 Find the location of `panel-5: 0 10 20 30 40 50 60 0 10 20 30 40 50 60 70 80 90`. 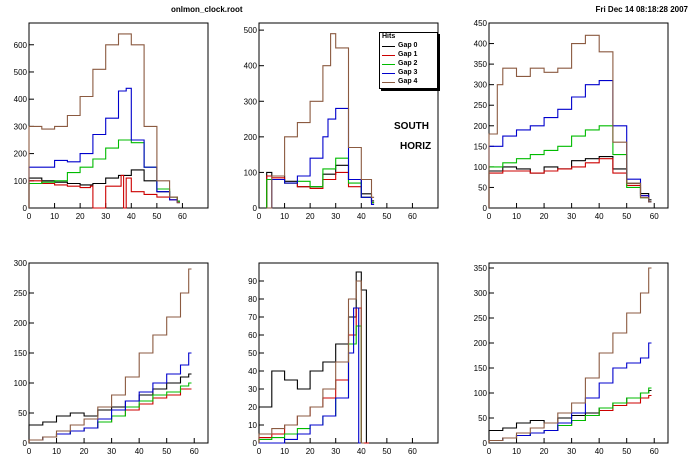

panel-5: 0 10 20 30 40 50 60 0 10 20 30 40 50 60 70 80 90 is located at coordinates (343, 359).